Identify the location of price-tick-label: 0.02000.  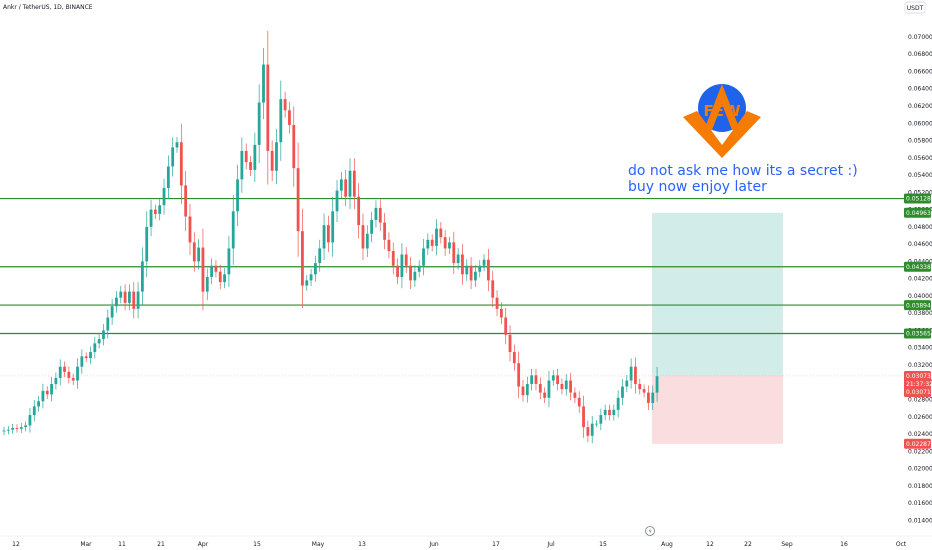
(920, 469).